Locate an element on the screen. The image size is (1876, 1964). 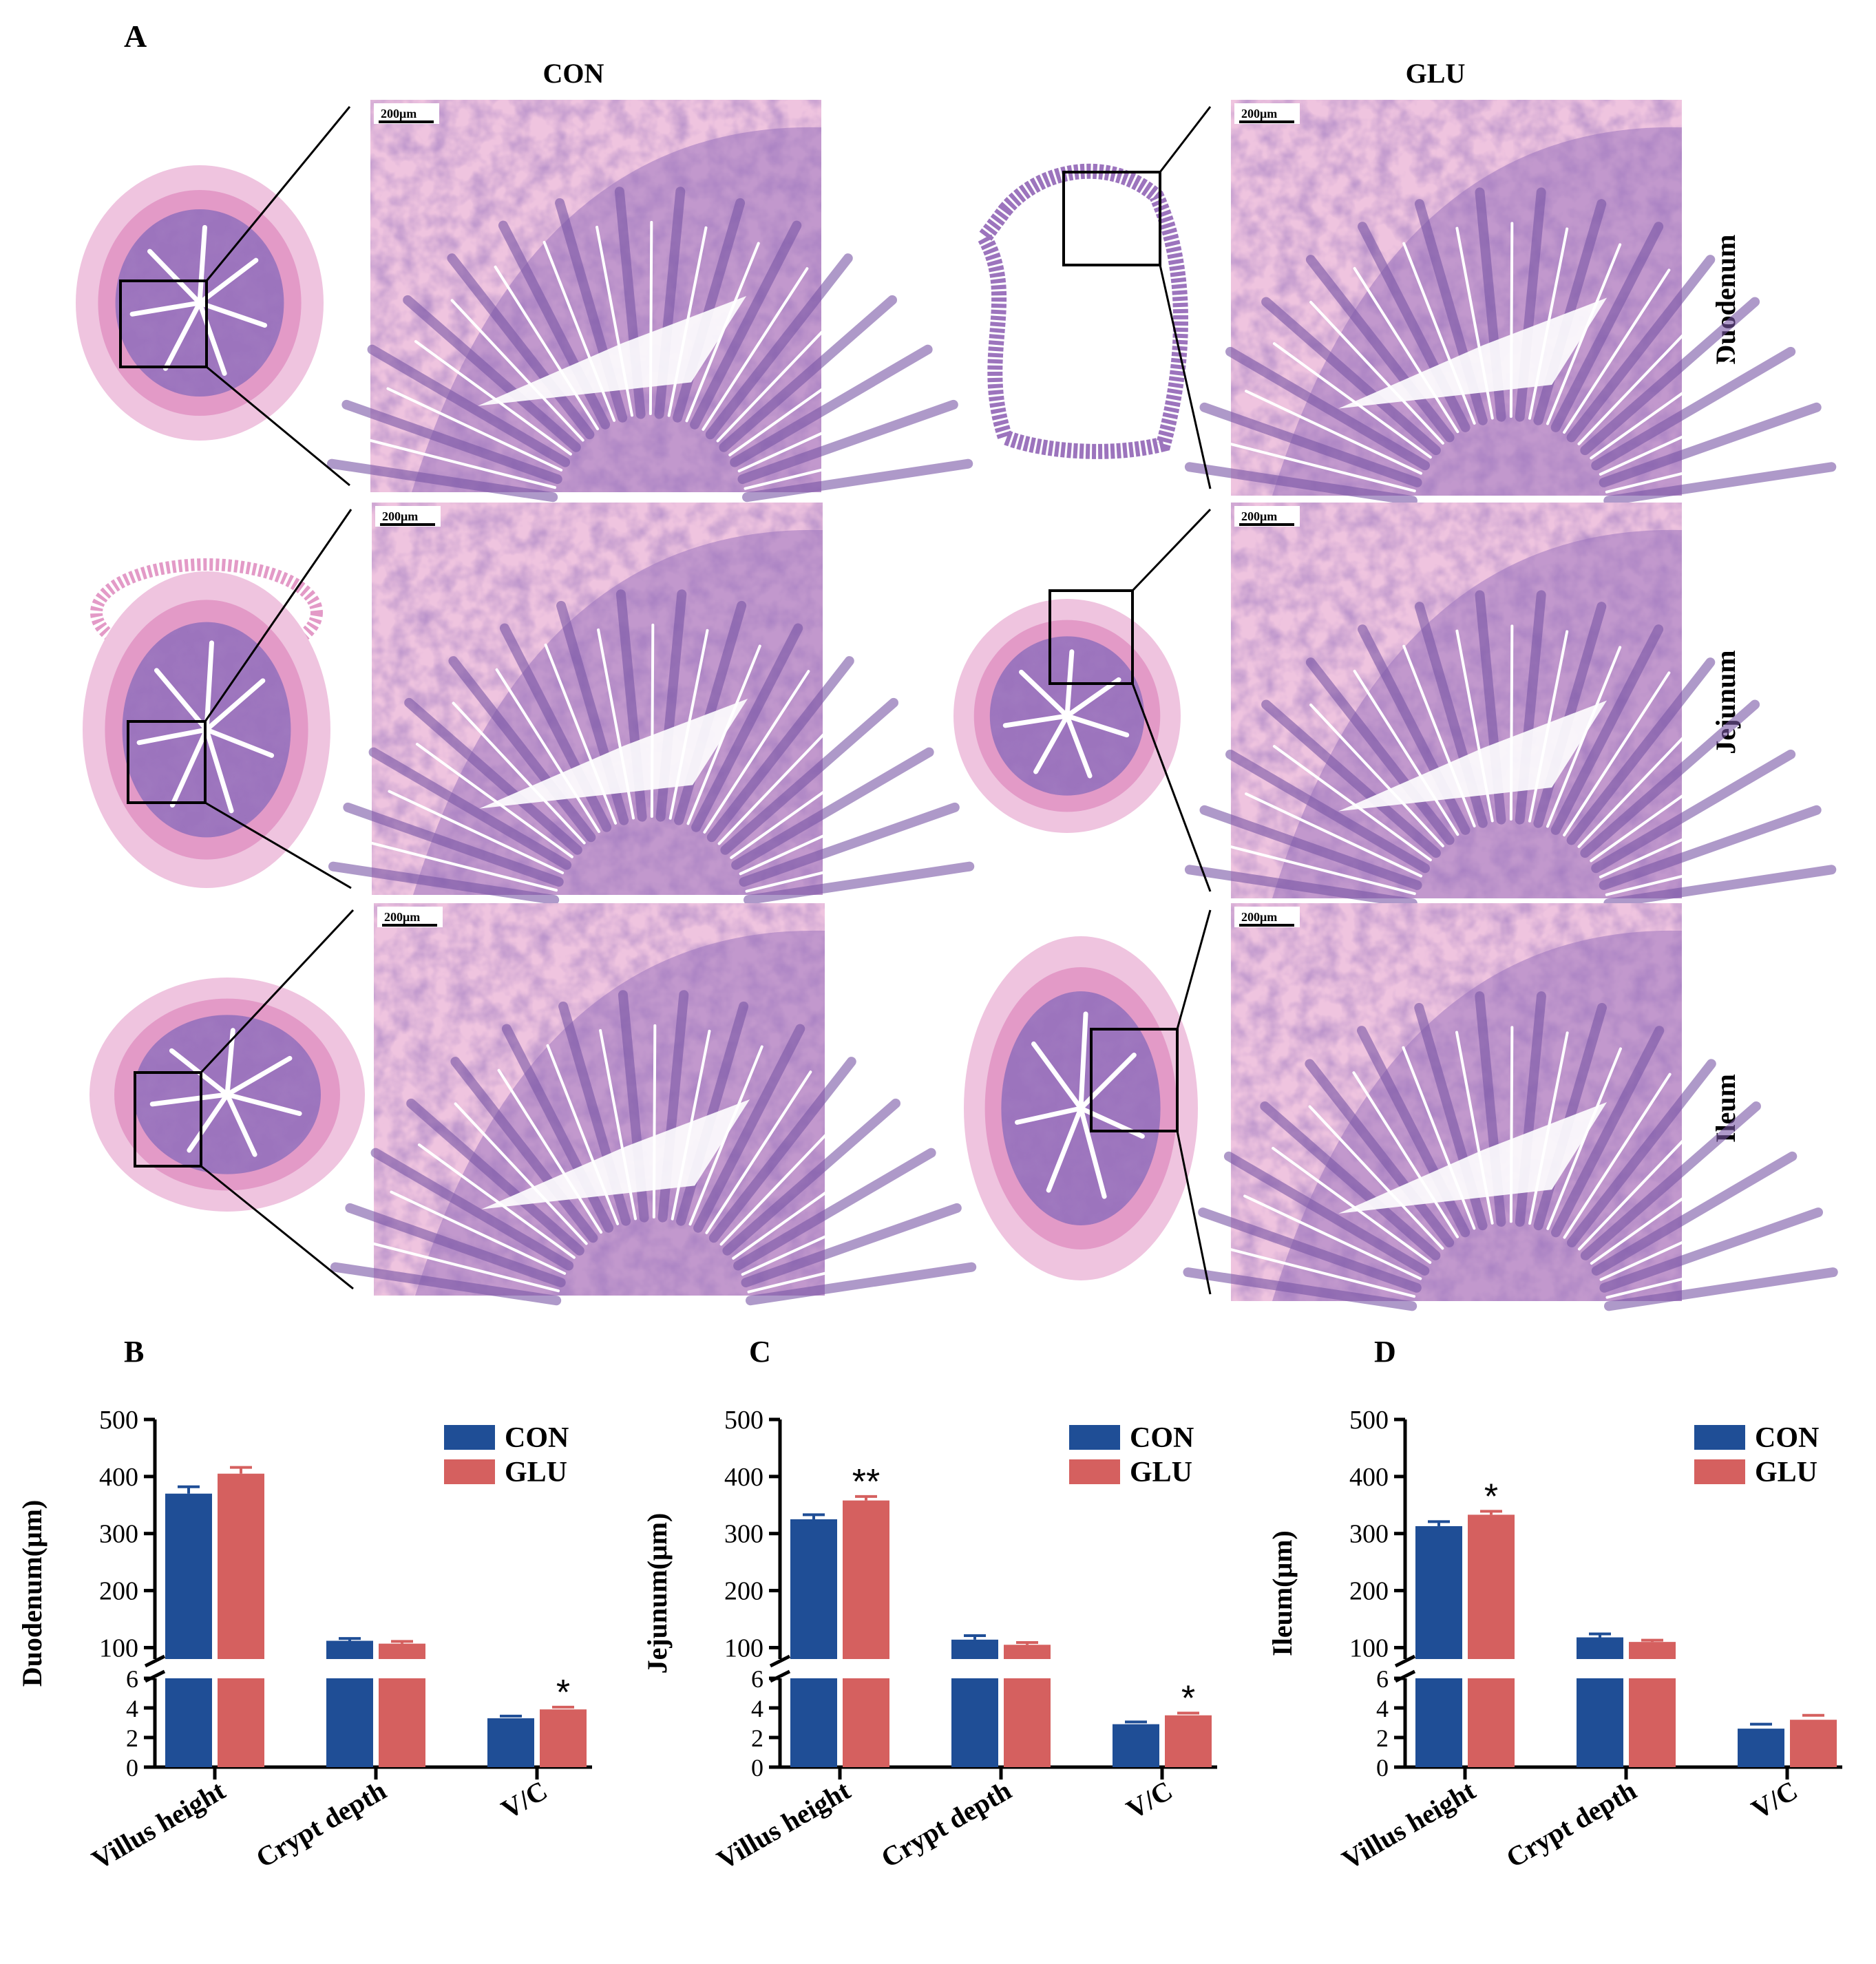
segment-label-duodenum: Duodenum is located at coordinates (1726, 300).